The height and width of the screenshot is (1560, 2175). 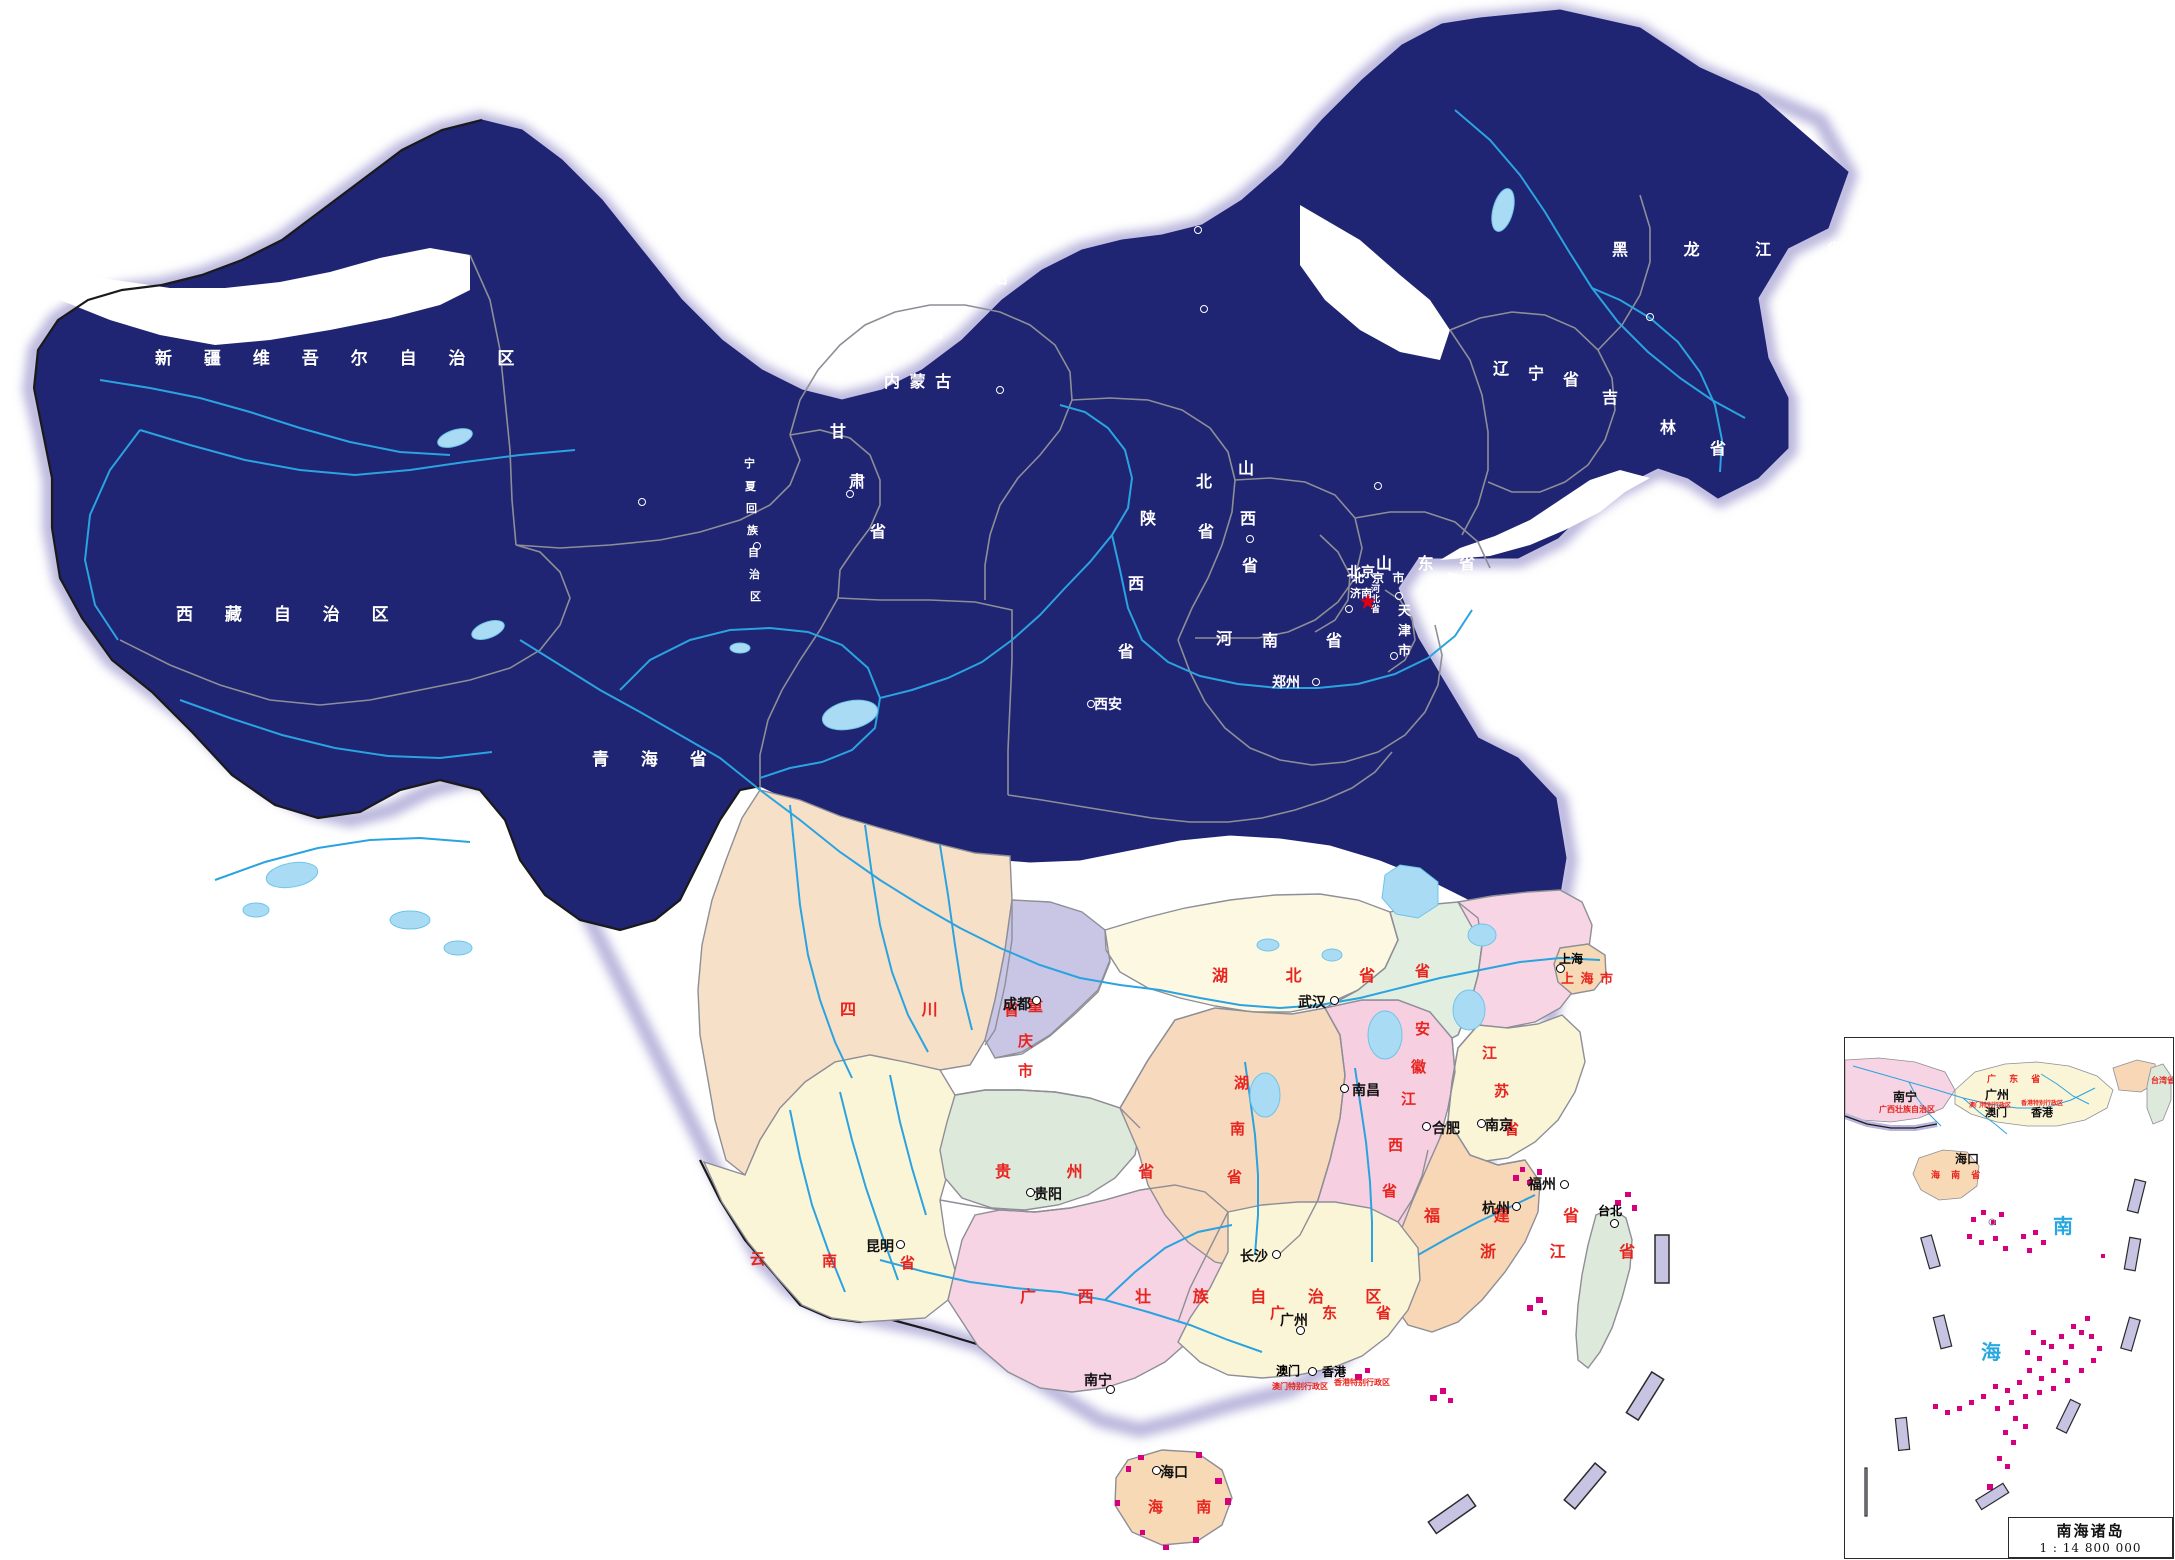 What do you see at coordinates (1349, 609) in the screenshot?
I see `city-dot-beijing` at bounding box center [1349, 609].